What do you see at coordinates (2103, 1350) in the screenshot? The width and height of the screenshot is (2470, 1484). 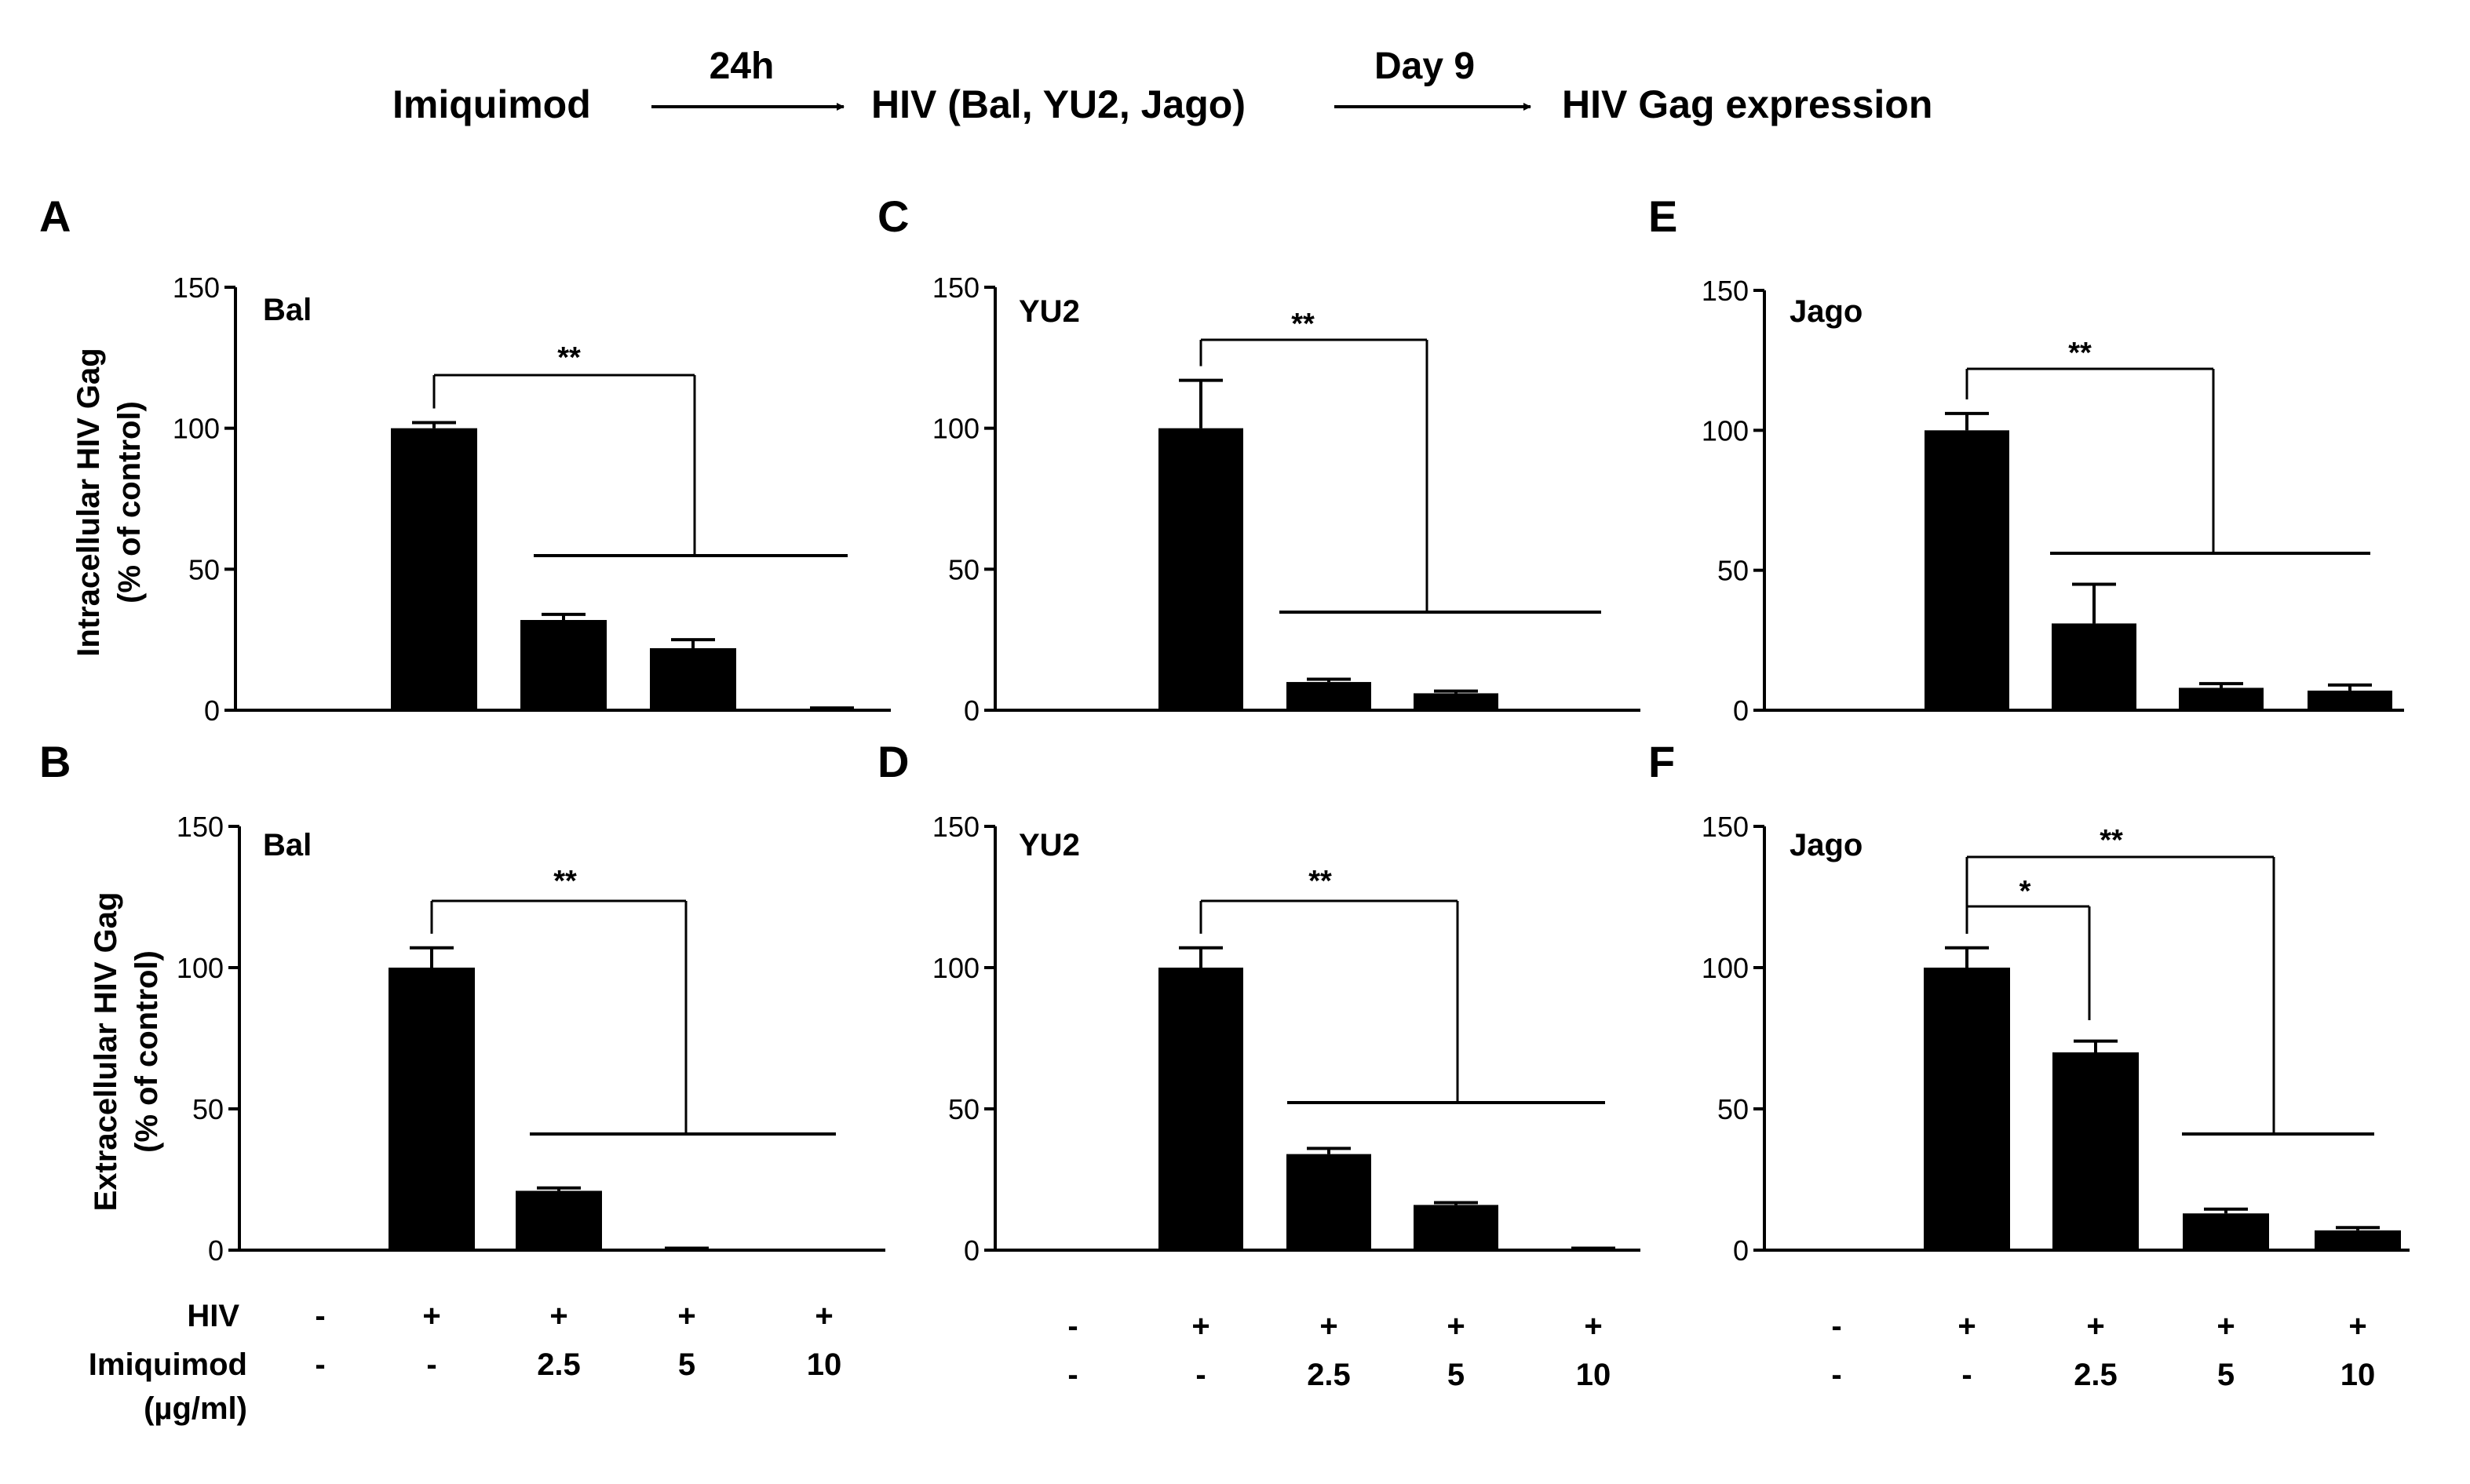 I see `condition-row-f: - + + + + - - 2.5 5 10` at bounding box center [2103, 1350].